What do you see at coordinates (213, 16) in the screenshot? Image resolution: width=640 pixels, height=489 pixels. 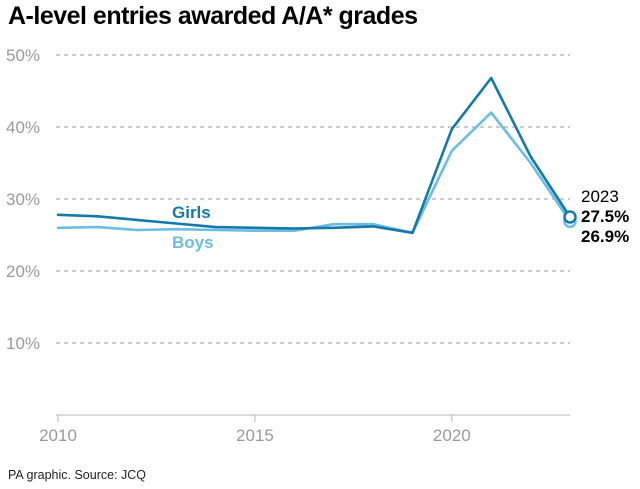 I see `chart-title: A-level entries awarded A/A* grades` at bounding box center [213, 16].